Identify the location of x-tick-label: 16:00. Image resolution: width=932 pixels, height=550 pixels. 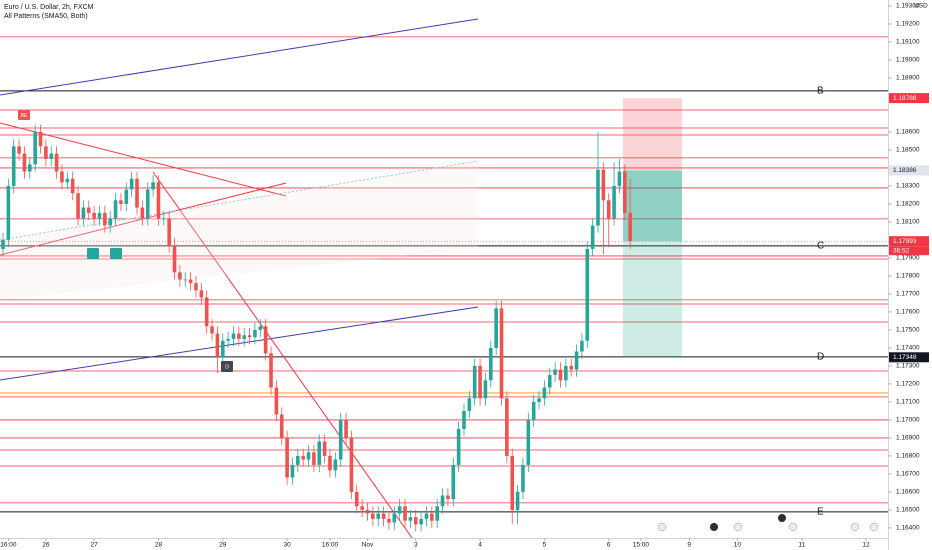
(8, 545).